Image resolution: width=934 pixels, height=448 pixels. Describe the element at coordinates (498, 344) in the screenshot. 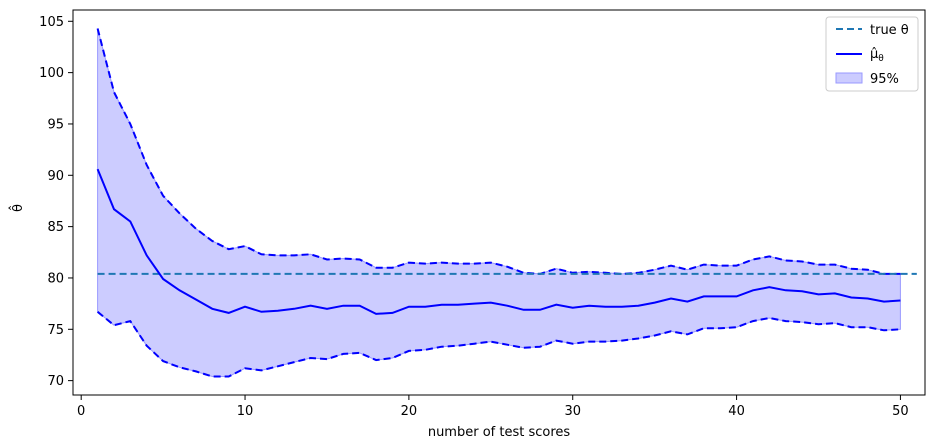

I see `lower-bound-line` at that location.